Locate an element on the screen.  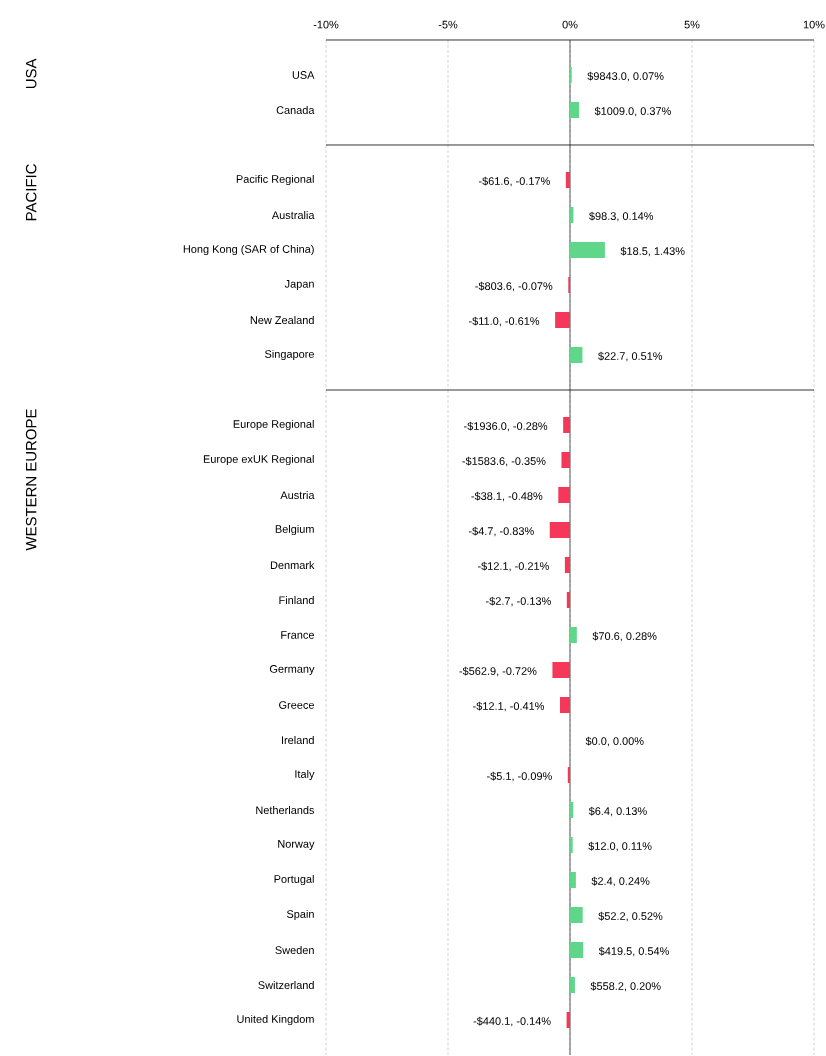
data-label: $98.3, 0.14% is located at coordinates (621, 216).